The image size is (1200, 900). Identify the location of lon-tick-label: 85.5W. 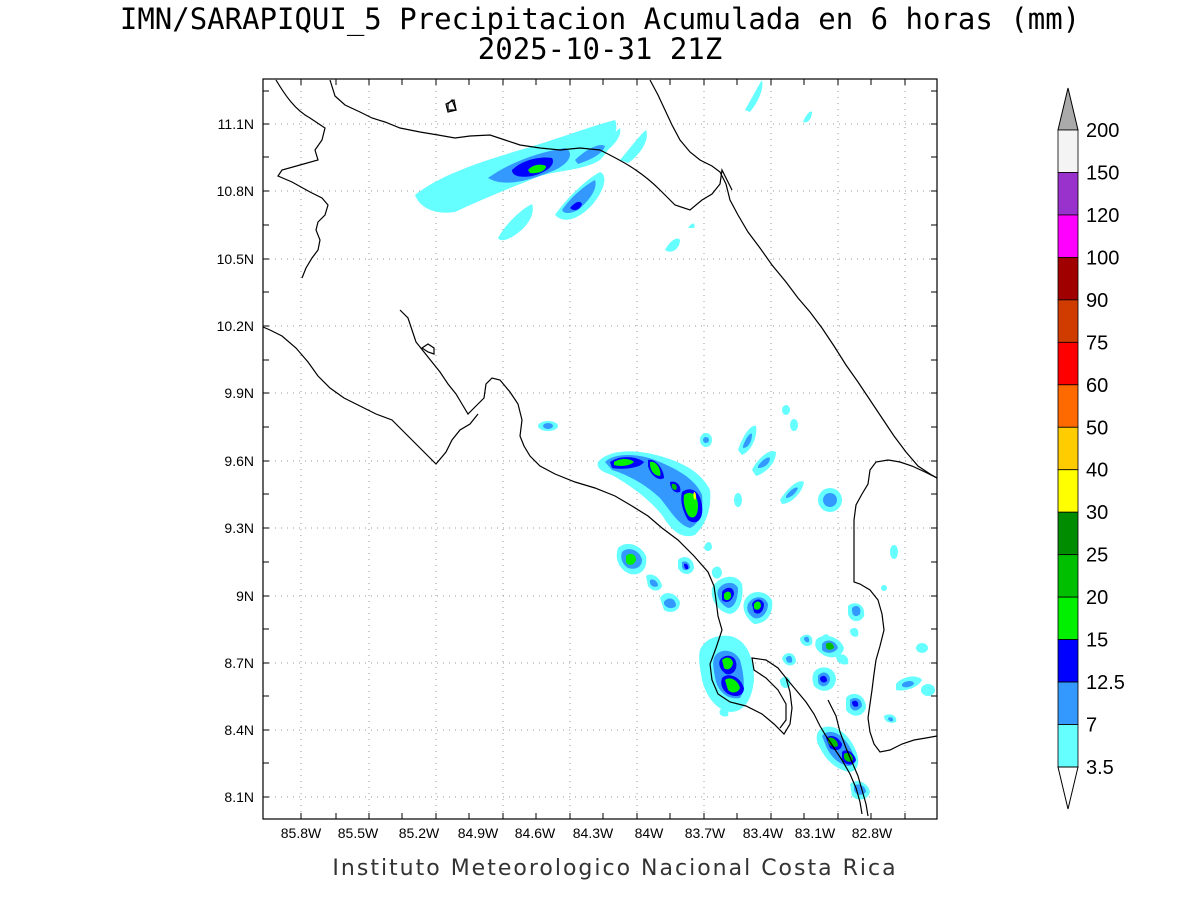
(358, 833).